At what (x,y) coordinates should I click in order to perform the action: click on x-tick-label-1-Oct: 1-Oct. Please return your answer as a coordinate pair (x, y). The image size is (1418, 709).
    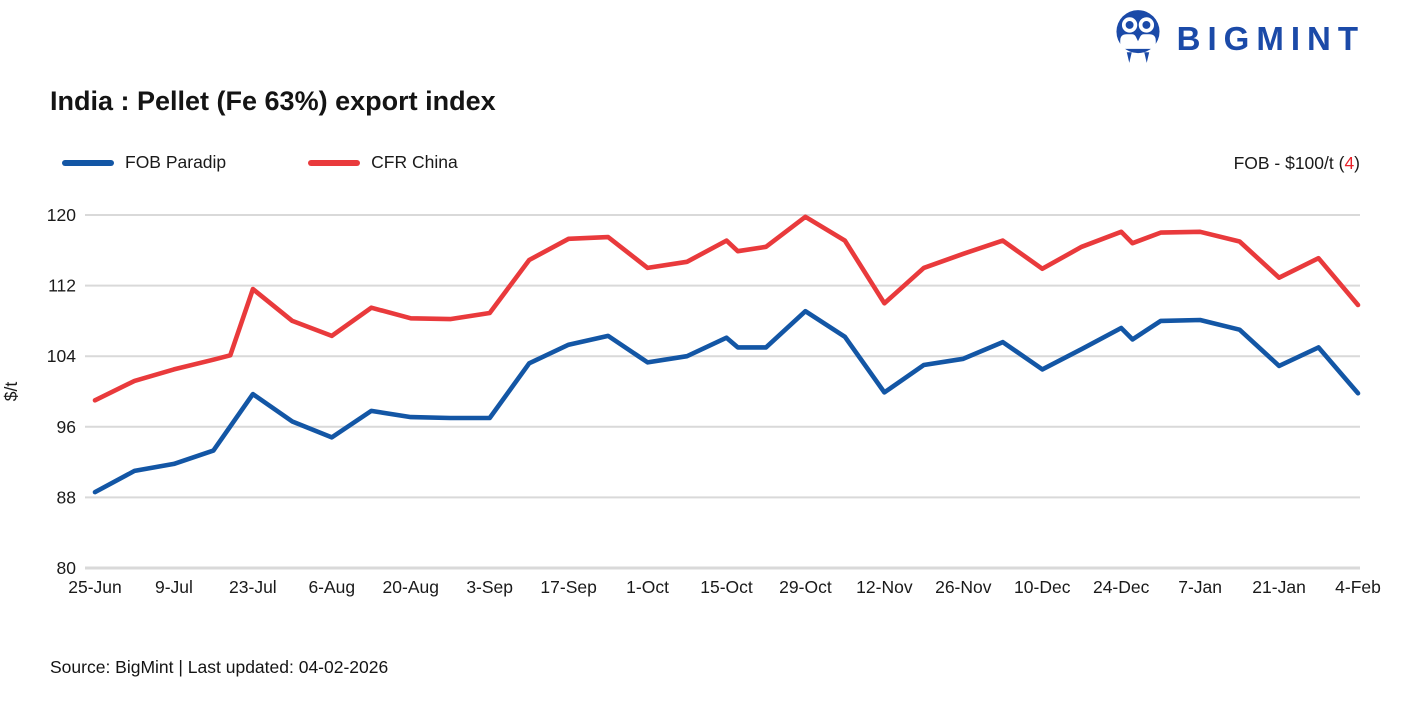
    Looking at the image, I should click on (647, 587).